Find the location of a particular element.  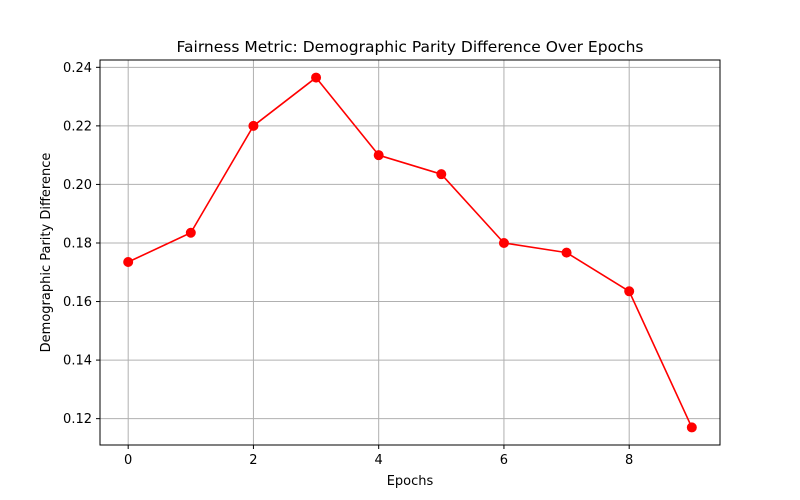

y-tick-label: 0.16 is located at coordinates (77, 302).